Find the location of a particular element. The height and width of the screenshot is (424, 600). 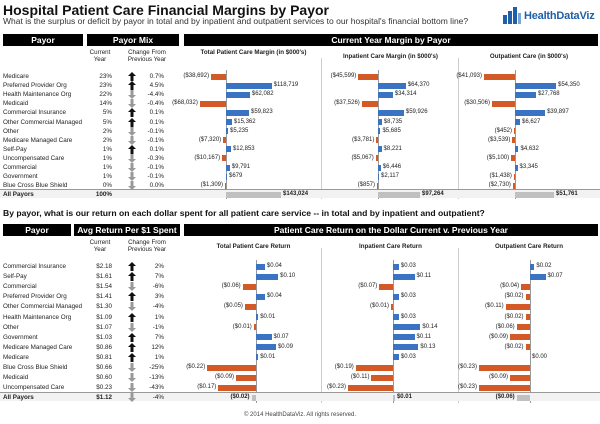

s1-bar-label: ($5,067) is located at coordinates (362, 157).